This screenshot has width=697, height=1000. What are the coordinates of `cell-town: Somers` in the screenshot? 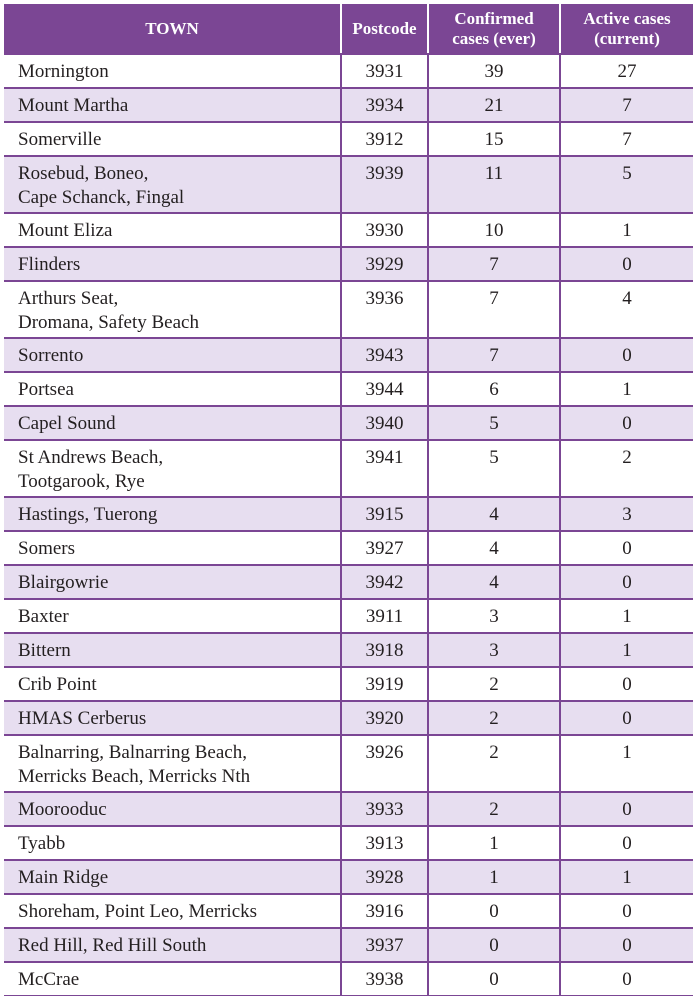 It's located at (172, 547).